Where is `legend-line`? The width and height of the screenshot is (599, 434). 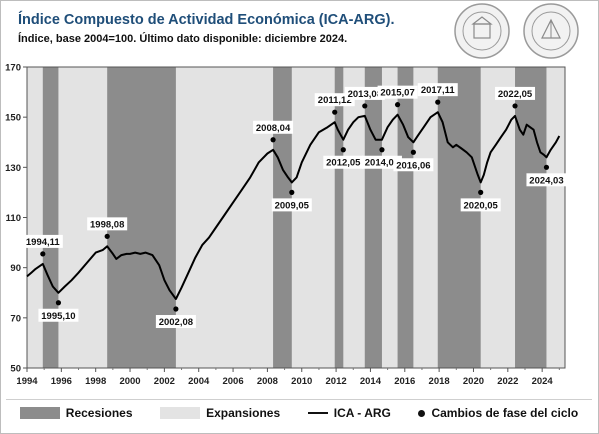 legend-line is located at coordinates (317, 413).